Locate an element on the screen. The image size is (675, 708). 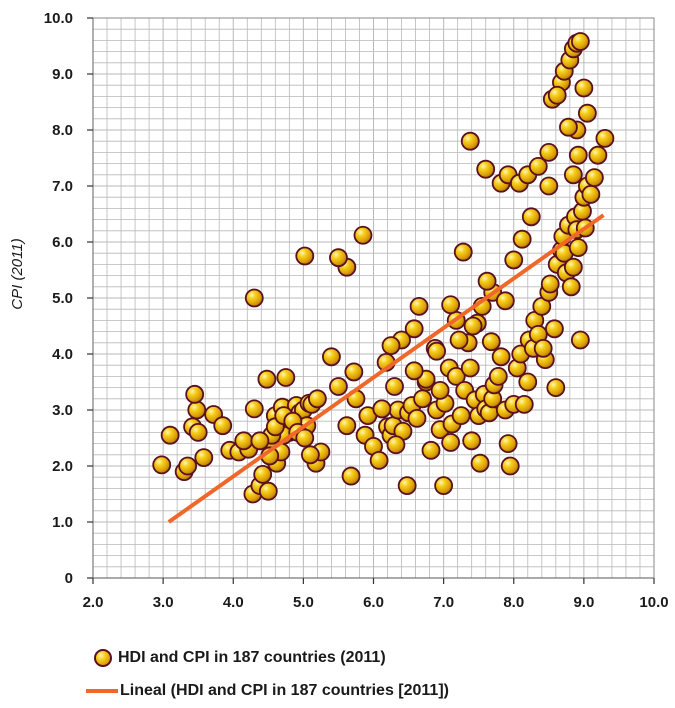
y-tick-label: 4.0 is located at coordinates (62, 354).